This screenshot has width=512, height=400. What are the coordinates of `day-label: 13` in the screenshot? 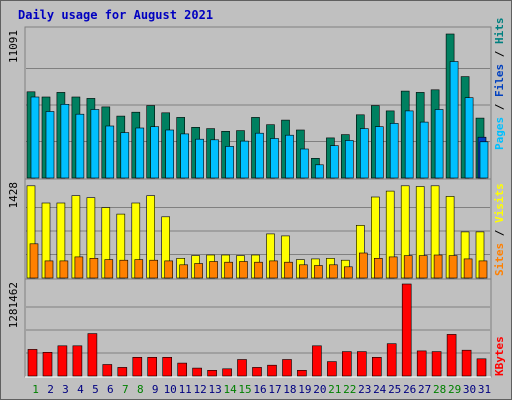 It's located at (214, 389).